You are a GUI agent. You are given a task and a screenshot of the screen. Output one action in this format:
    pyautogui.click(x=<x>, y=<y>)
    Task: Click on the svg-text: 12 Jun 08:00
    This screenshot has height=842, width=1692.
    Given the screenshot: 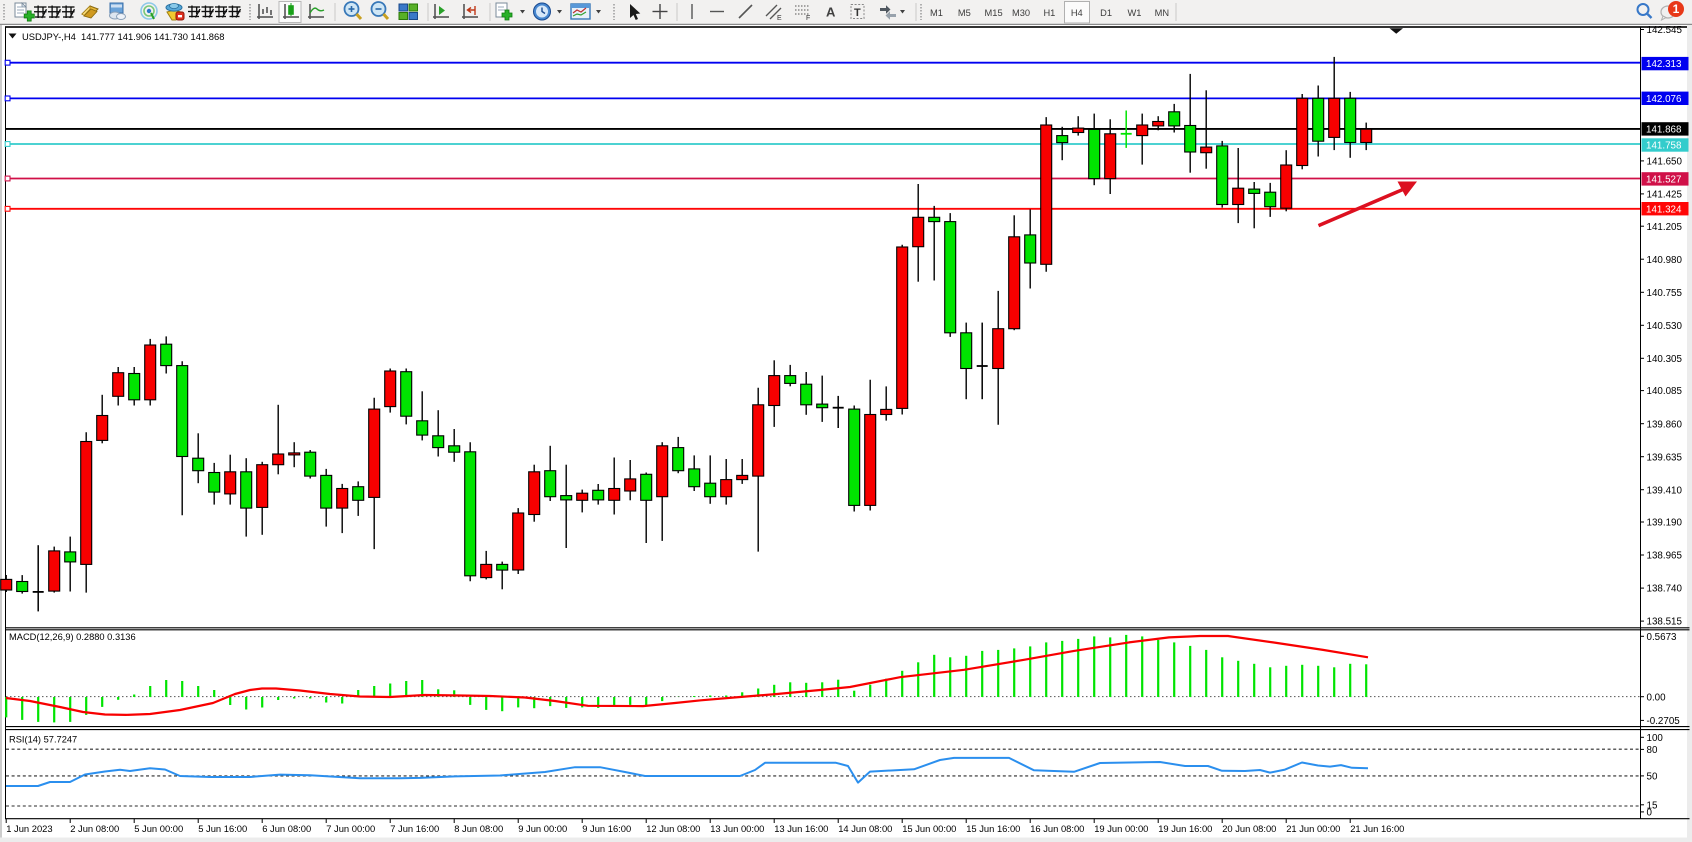 What is the action you would take?
    pyautogui.click(x=673, y=828)
    